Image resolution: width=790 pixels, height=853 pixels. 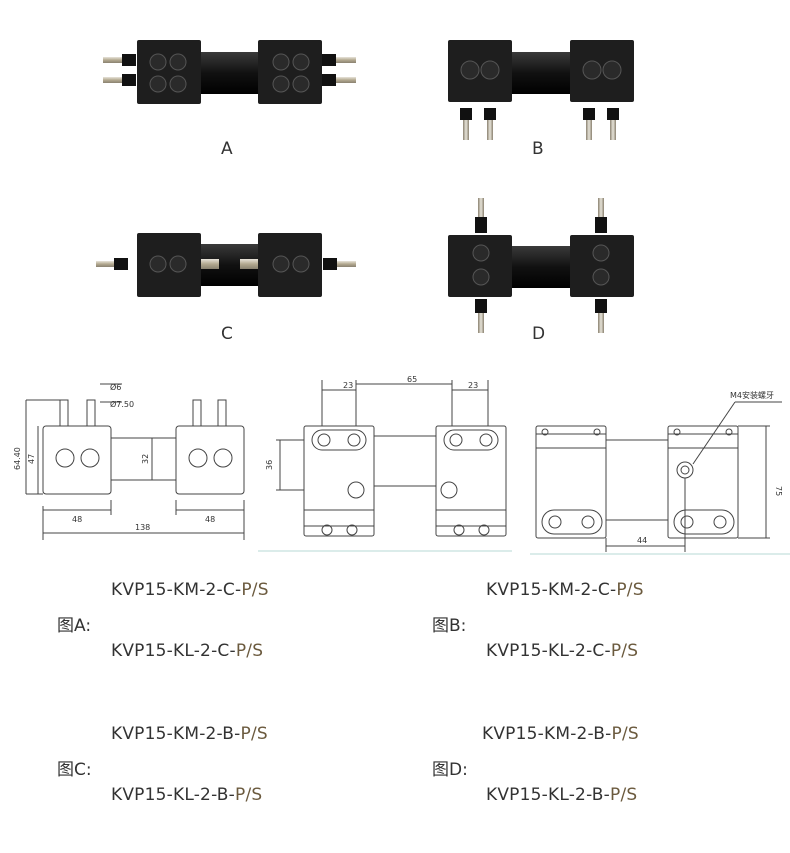 I want to click on dim-6440: 64.40, so click(x=17, y=458).